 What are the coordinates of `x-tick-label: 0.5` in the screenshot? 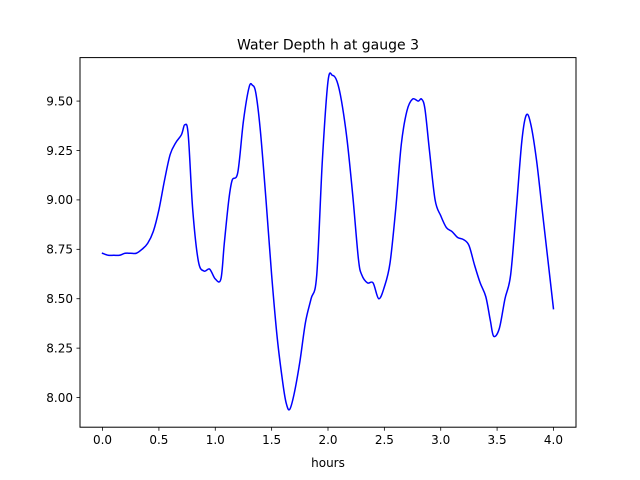 It's located at (158, 440).